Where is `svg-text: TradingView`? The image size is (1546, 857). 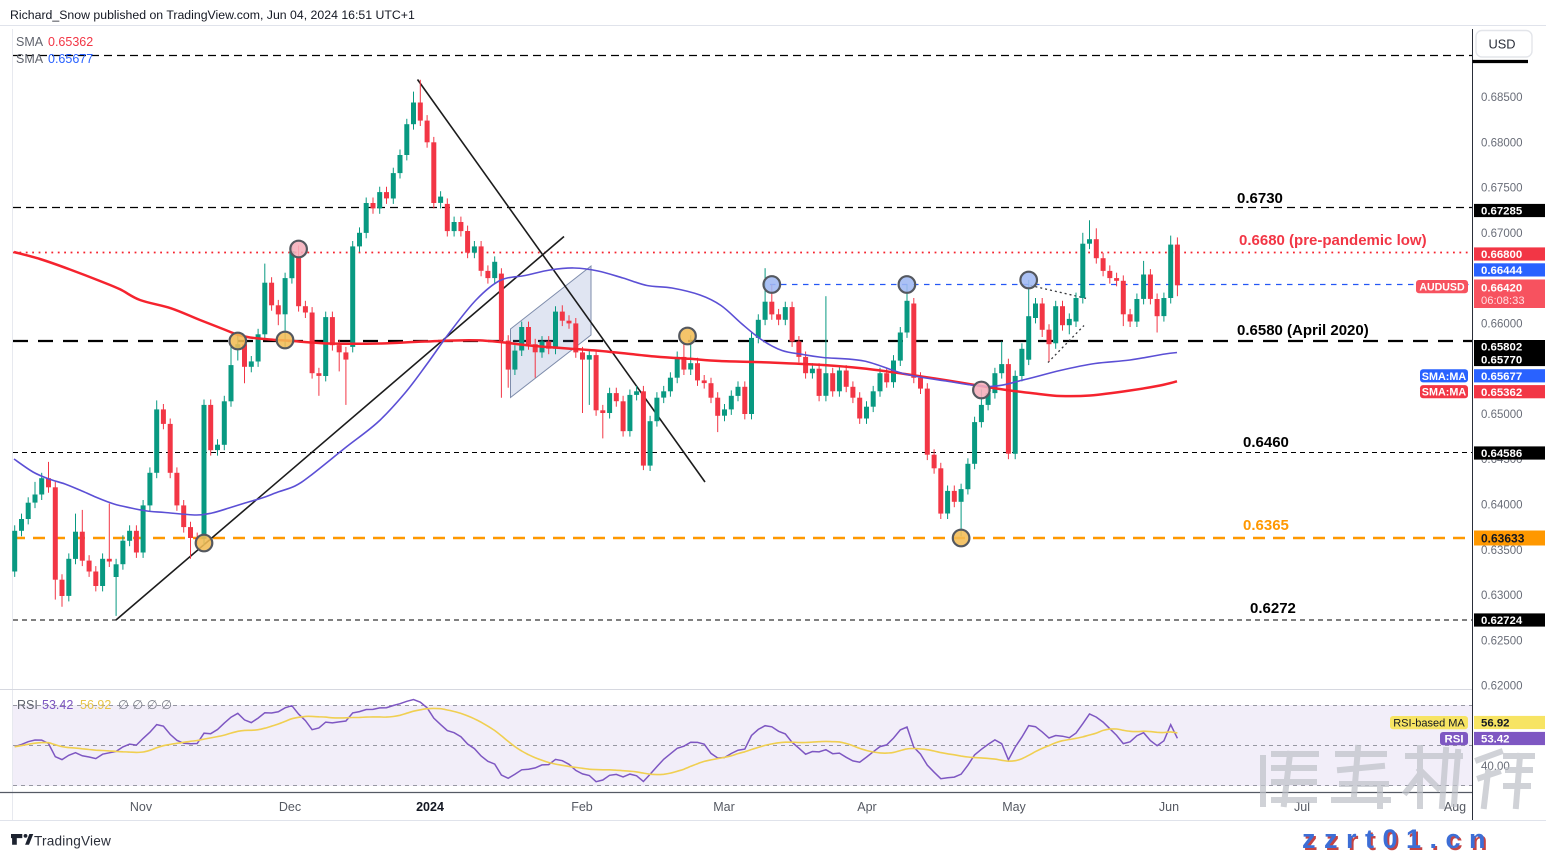
svg-text: TradingView is located at coordinates (72, 841).